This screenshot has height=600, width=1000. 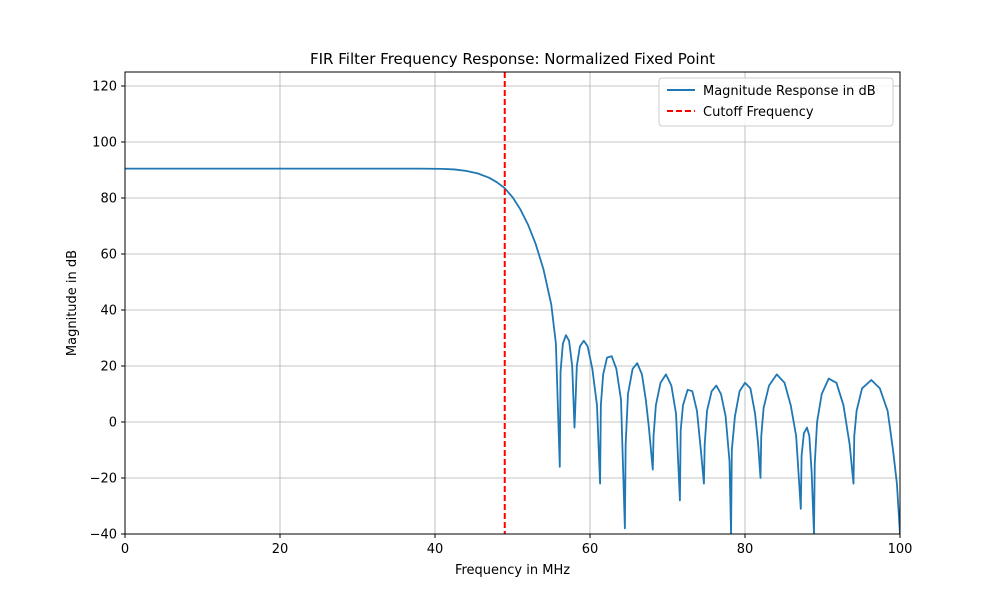 What do you see at coordinates (108, 367) in the screenshot?
I see `y-tick-label: 20` at bounding box center [108, 367].